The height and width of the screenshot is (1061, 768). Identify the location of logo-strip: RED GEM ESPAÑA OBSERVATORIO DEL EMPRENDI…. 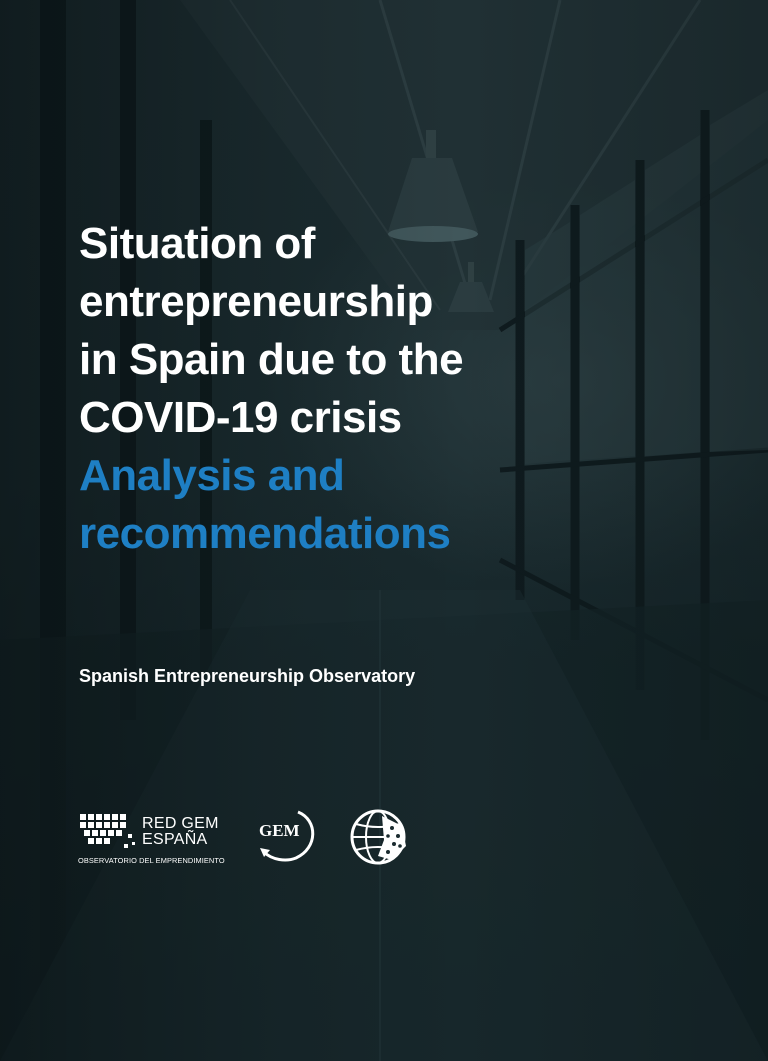
(248, 838).